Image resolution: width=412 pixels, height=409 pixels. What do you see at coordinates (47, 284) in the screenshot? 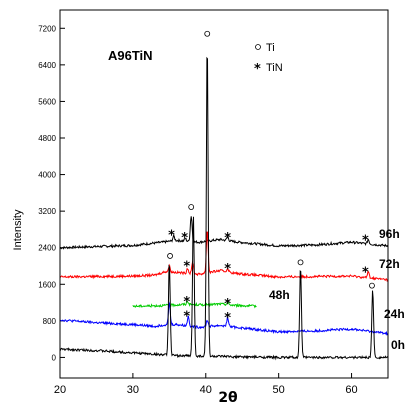
I see `y-tick-label: 1600` at bounding box center [47, 284].